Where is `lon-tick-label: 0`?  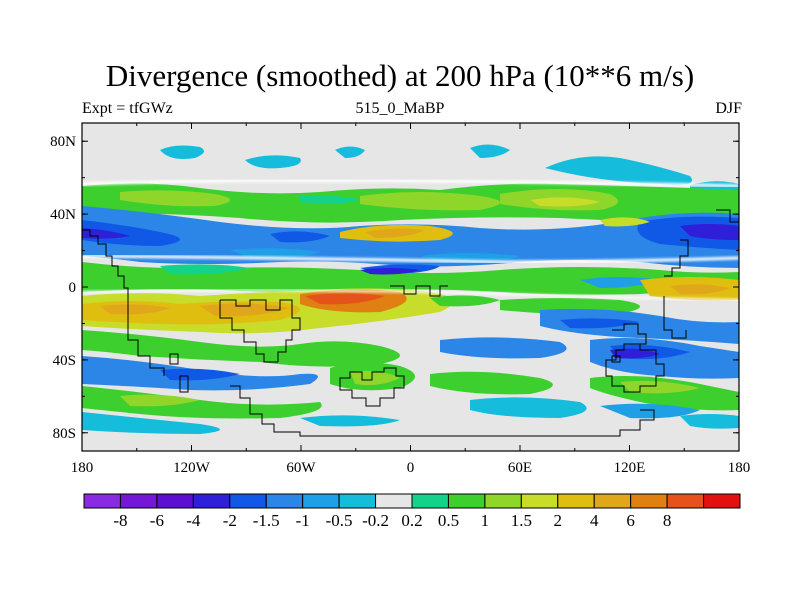 lon-tick-label: 0 is located at coordinates (411, 468).